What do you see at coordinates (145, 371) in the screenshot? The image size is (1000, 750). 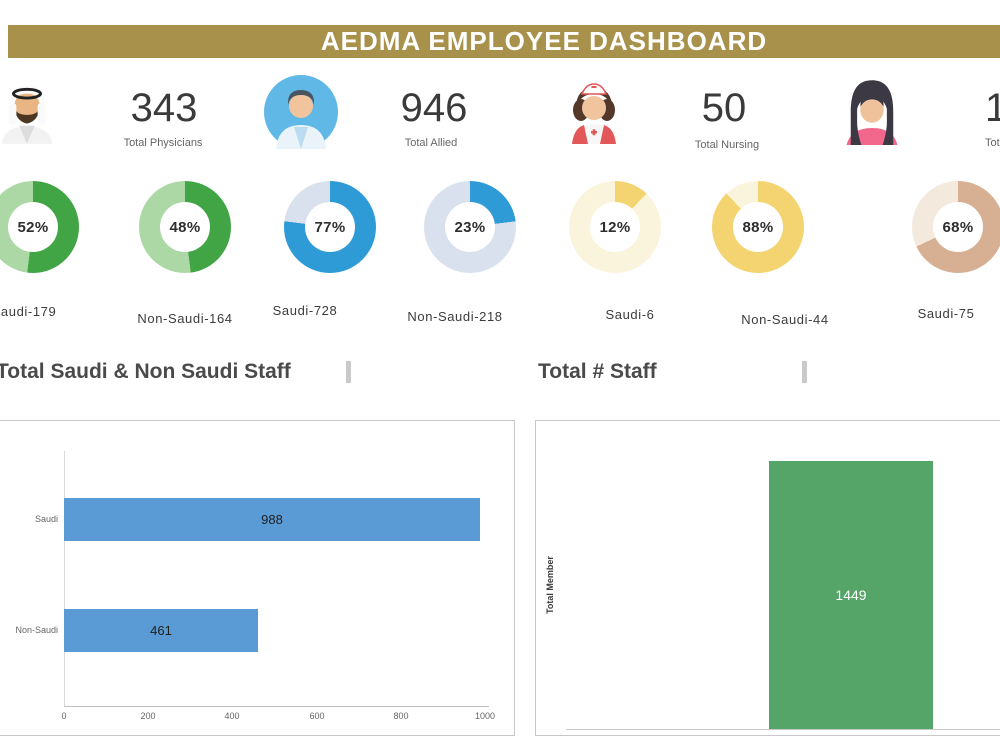 I see `left-chart-title: Total Saudi & Non Saudi Staff` at bounding box center [145, 371].